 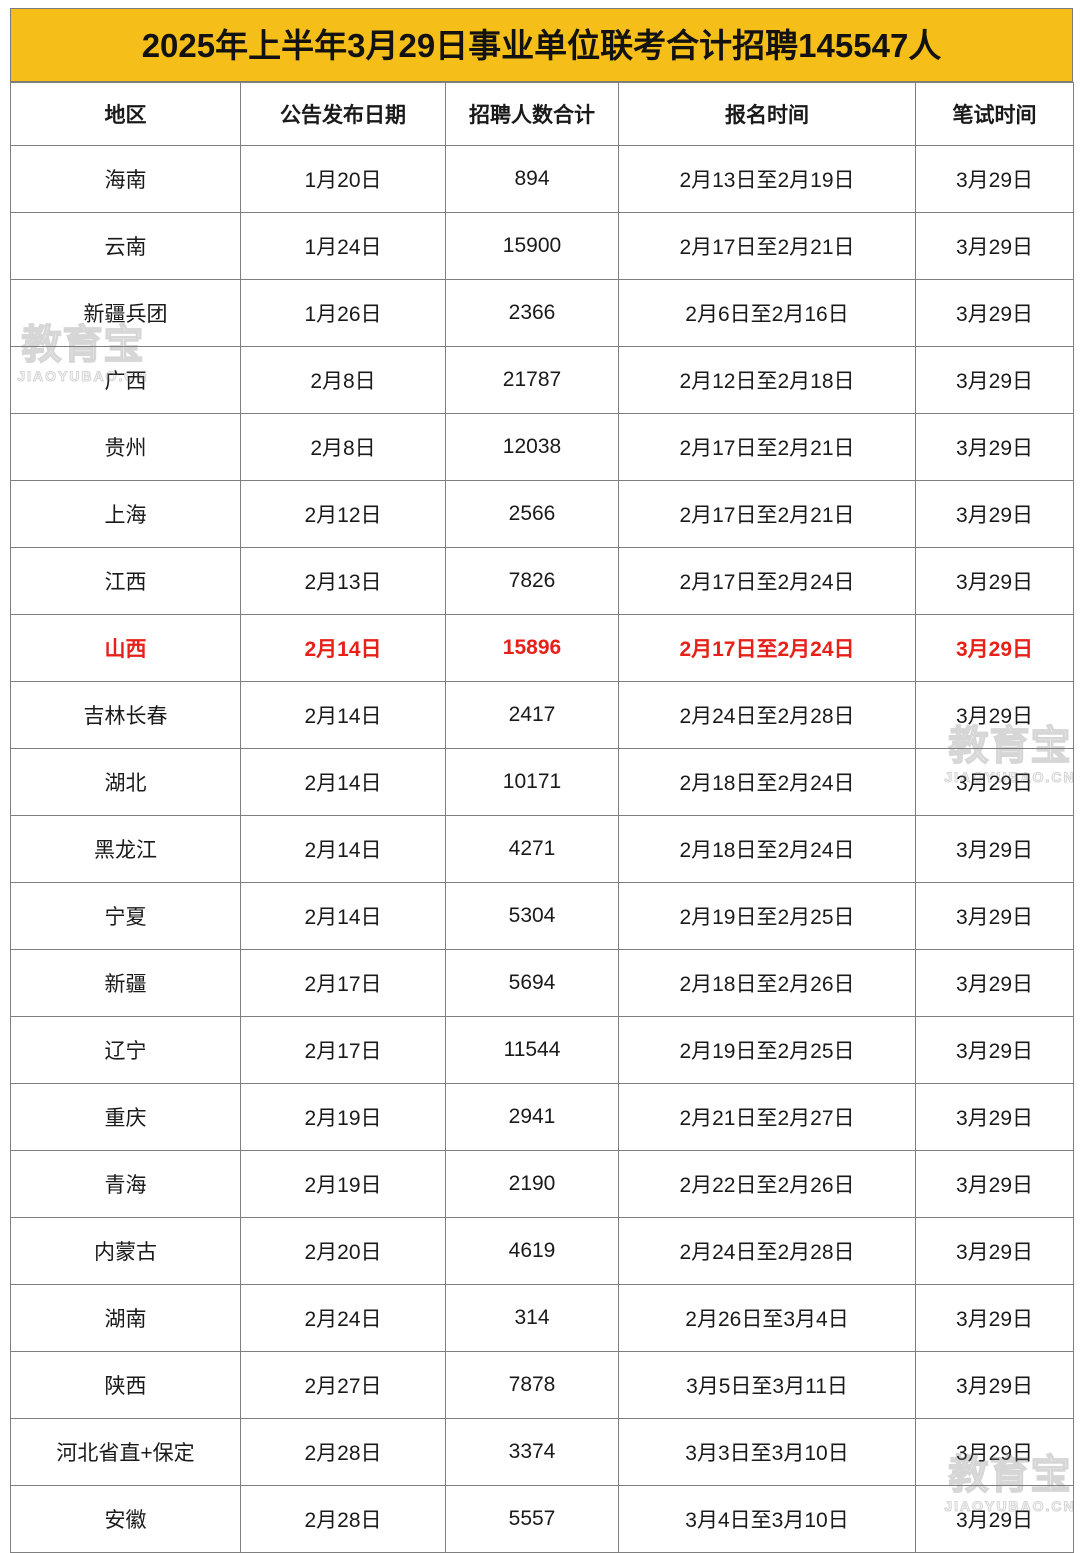 I want to click on table-row: 云南 1月24日 15900 2月17日至2月21日 3月29日, so click(x=542, y=246).